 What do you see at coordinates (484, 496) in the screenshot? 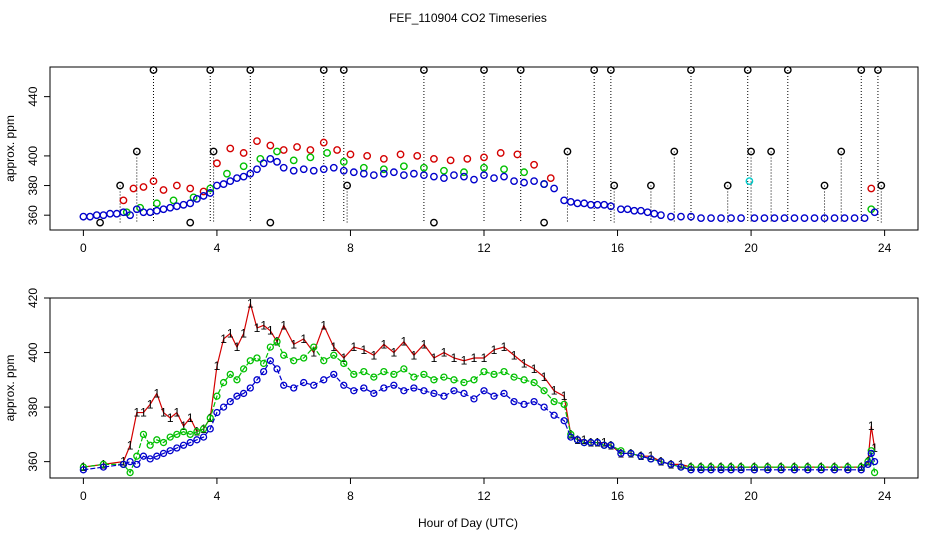
I see `x-tick-label: 12` at bounding box center [484, 496].